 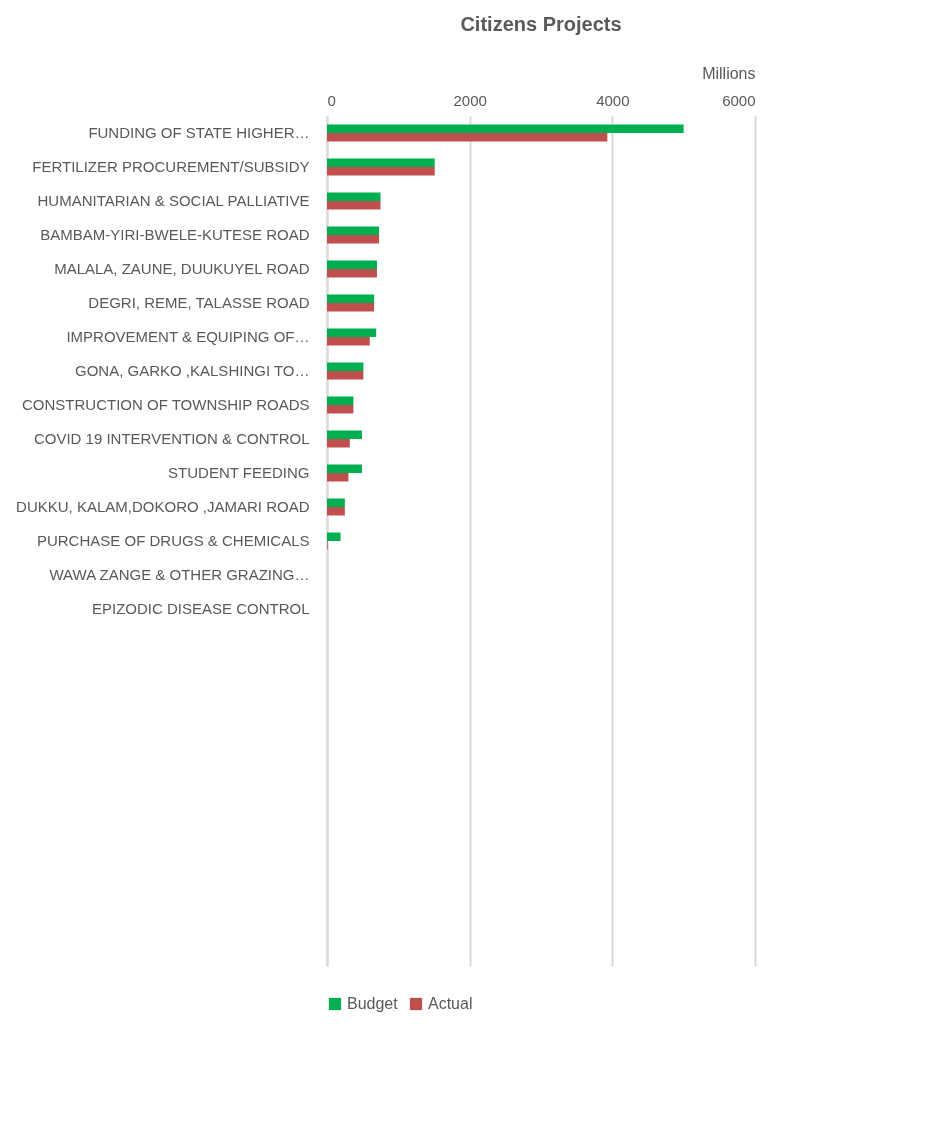 I want to click on x-tick-label: 0, so click(x=331, y=100).